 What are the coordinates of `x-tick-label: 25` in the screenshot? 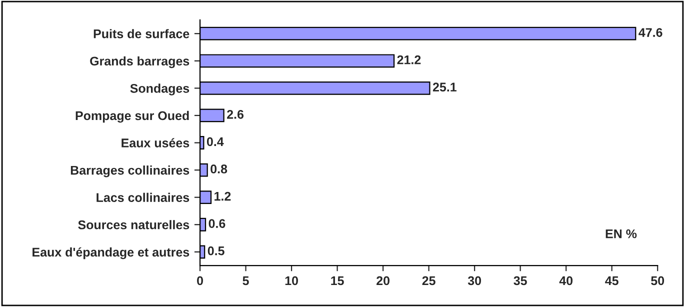 It's located at (429, 281).